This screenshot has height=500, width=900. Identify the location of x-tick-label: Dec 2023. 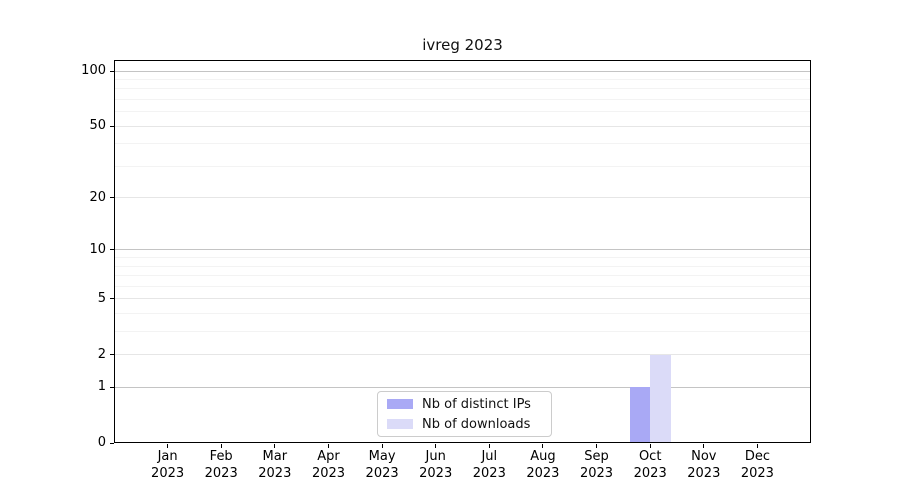
(757, 465).